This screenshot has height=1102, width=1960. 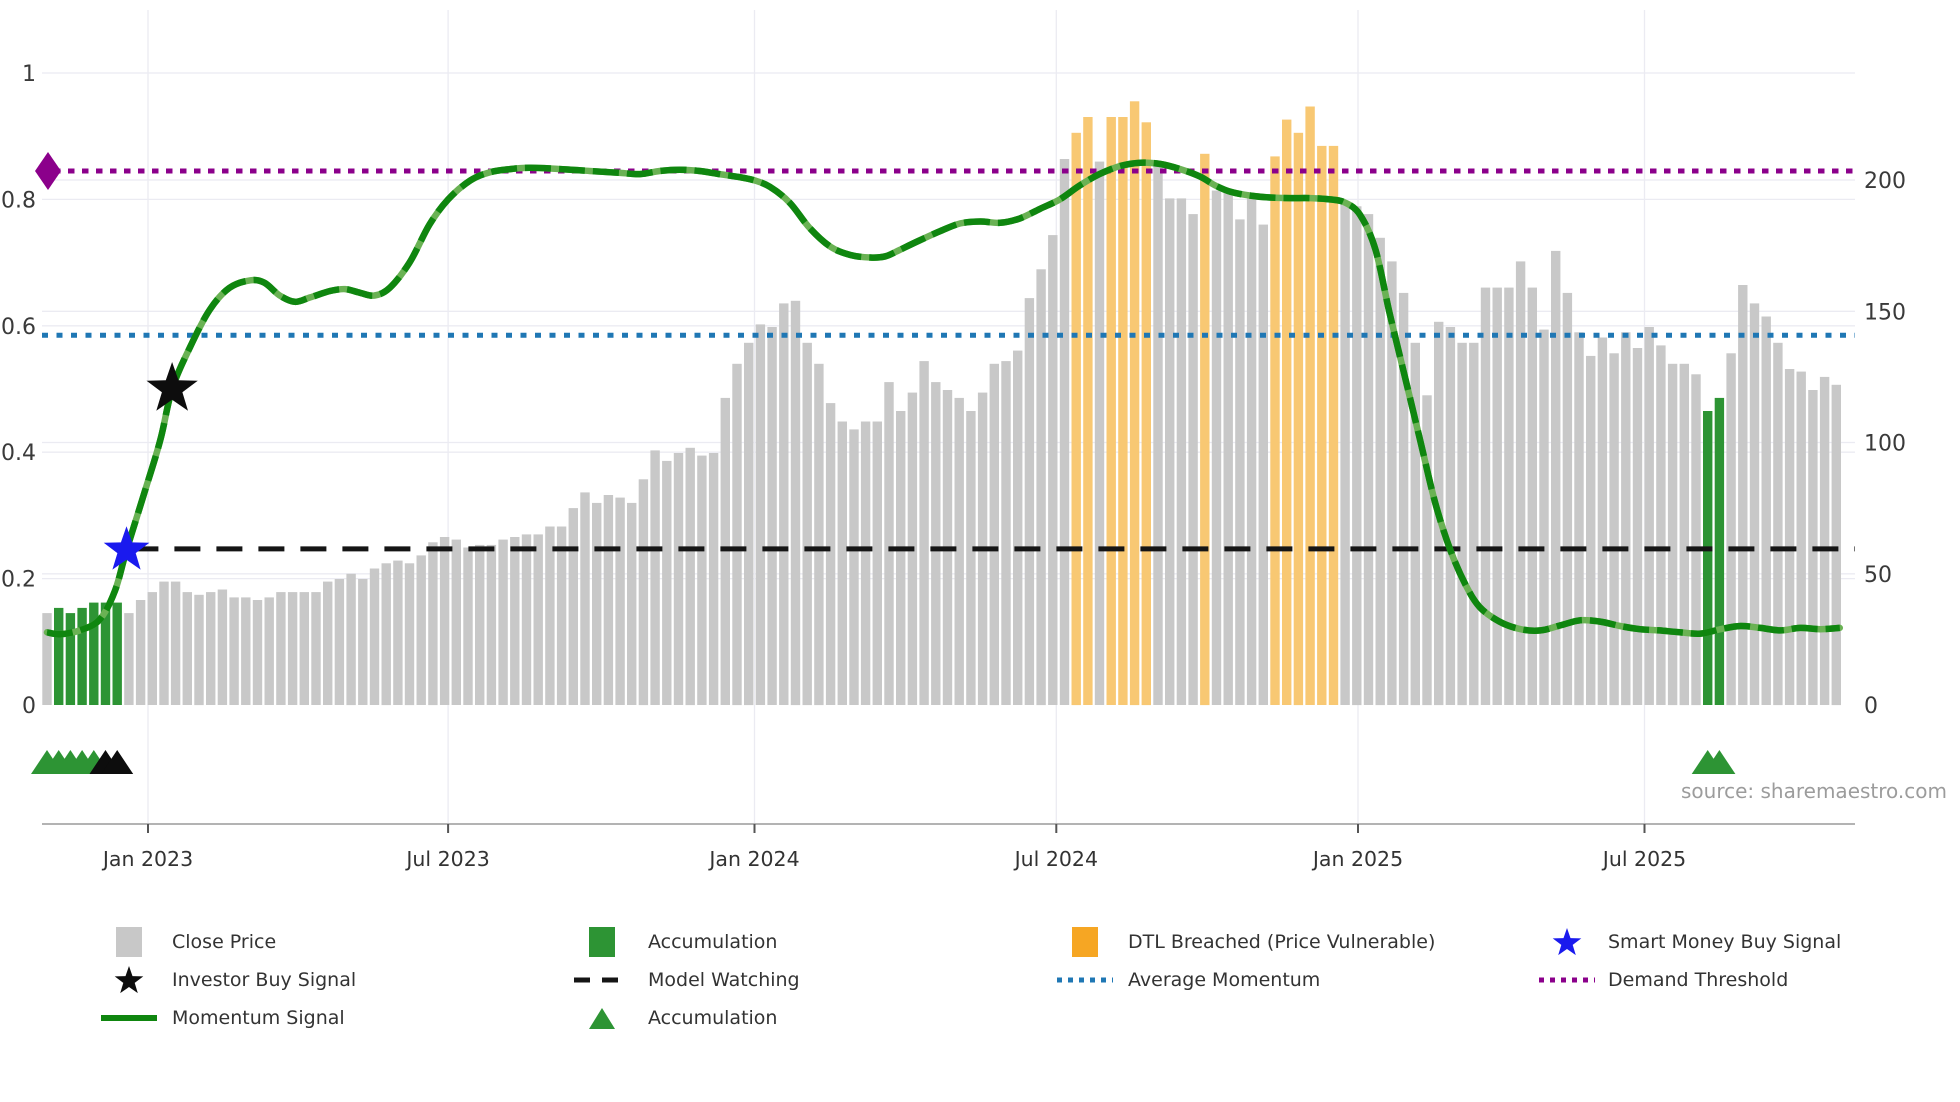 I want to click on legend-close-price: Close Price, so click(x=224, y=942).